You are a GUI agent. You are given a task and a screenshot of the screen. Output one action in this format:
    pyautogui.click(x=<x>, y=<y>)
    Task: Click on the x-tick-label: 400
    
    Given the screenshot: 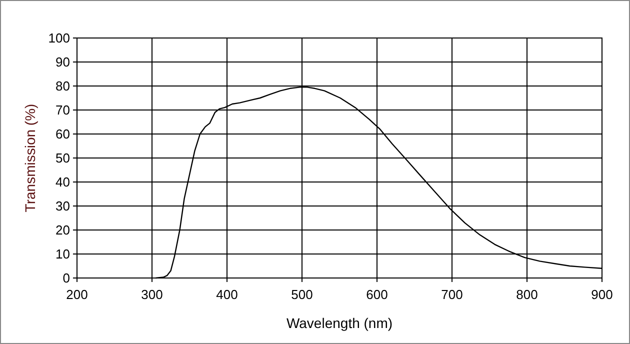 What is the action you would take?
    pyautogui.click(x=227, y=294)
    